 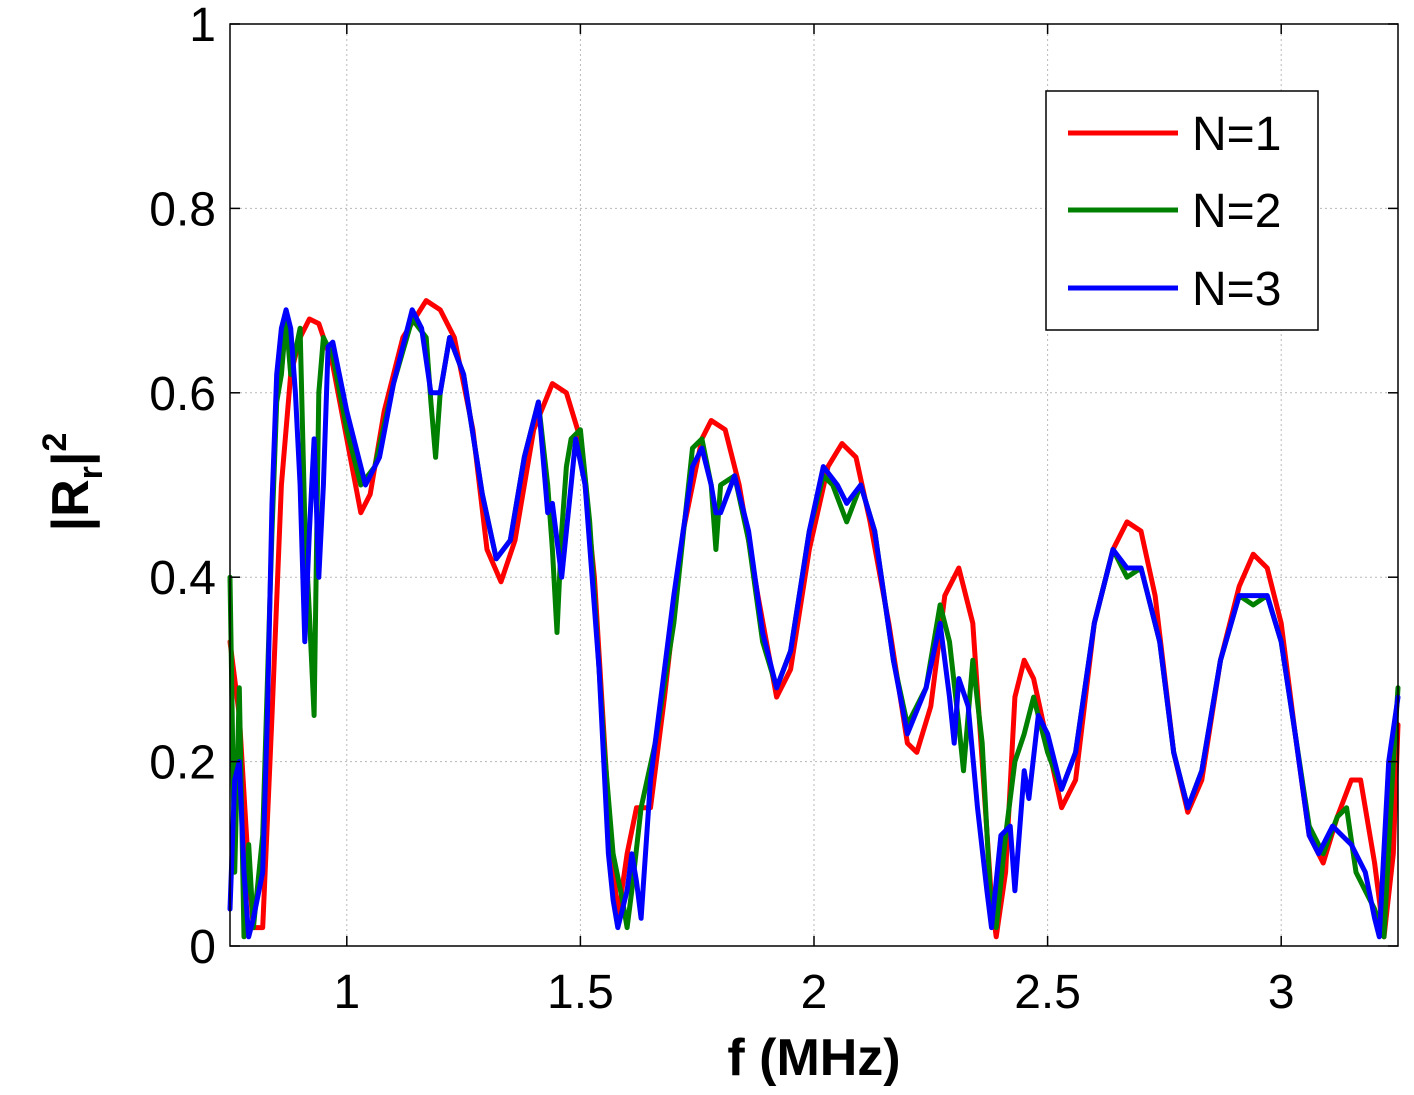 What do you see at coordinates (1182, 210) in the screenshot?
I see `legend: N=1 N=2 N=3` at bounding box center [1182, 210].